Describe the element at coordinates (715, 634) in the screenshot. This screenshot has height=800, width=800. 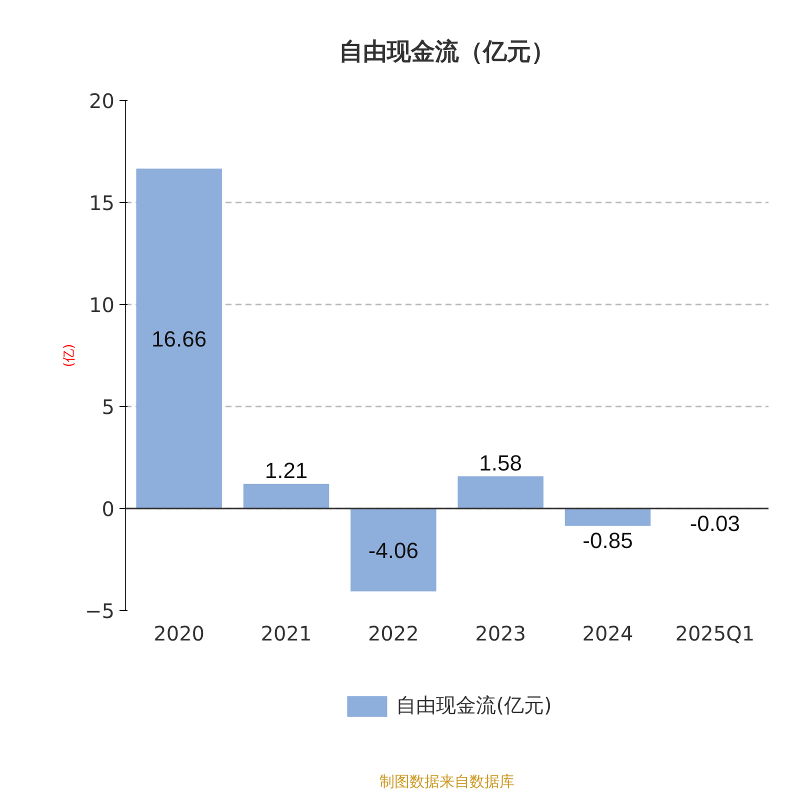
I see `x-tick-label: 2025Q1` at that location.